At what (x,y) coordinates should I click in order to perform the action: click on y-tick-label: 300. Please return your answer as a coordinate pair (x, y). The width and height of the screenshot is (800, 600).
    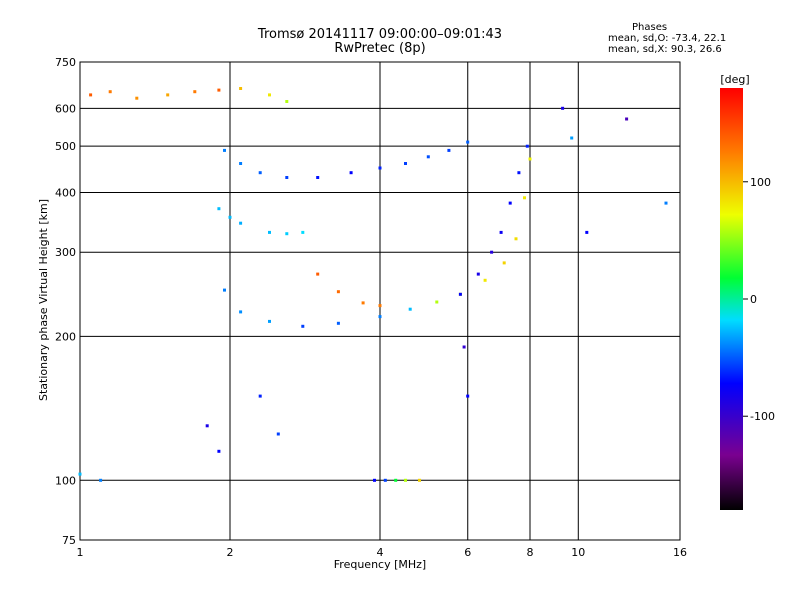
    Looking at the image, I should click on (65, 252).